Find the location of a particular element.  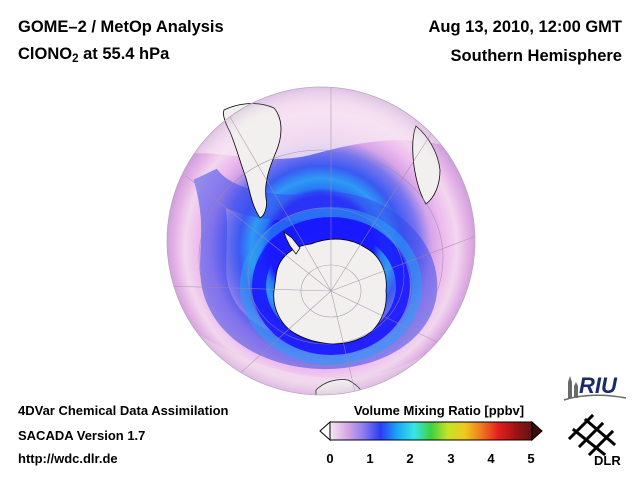

colorbar-overflow-arrow is located at coordinates (537, 431).